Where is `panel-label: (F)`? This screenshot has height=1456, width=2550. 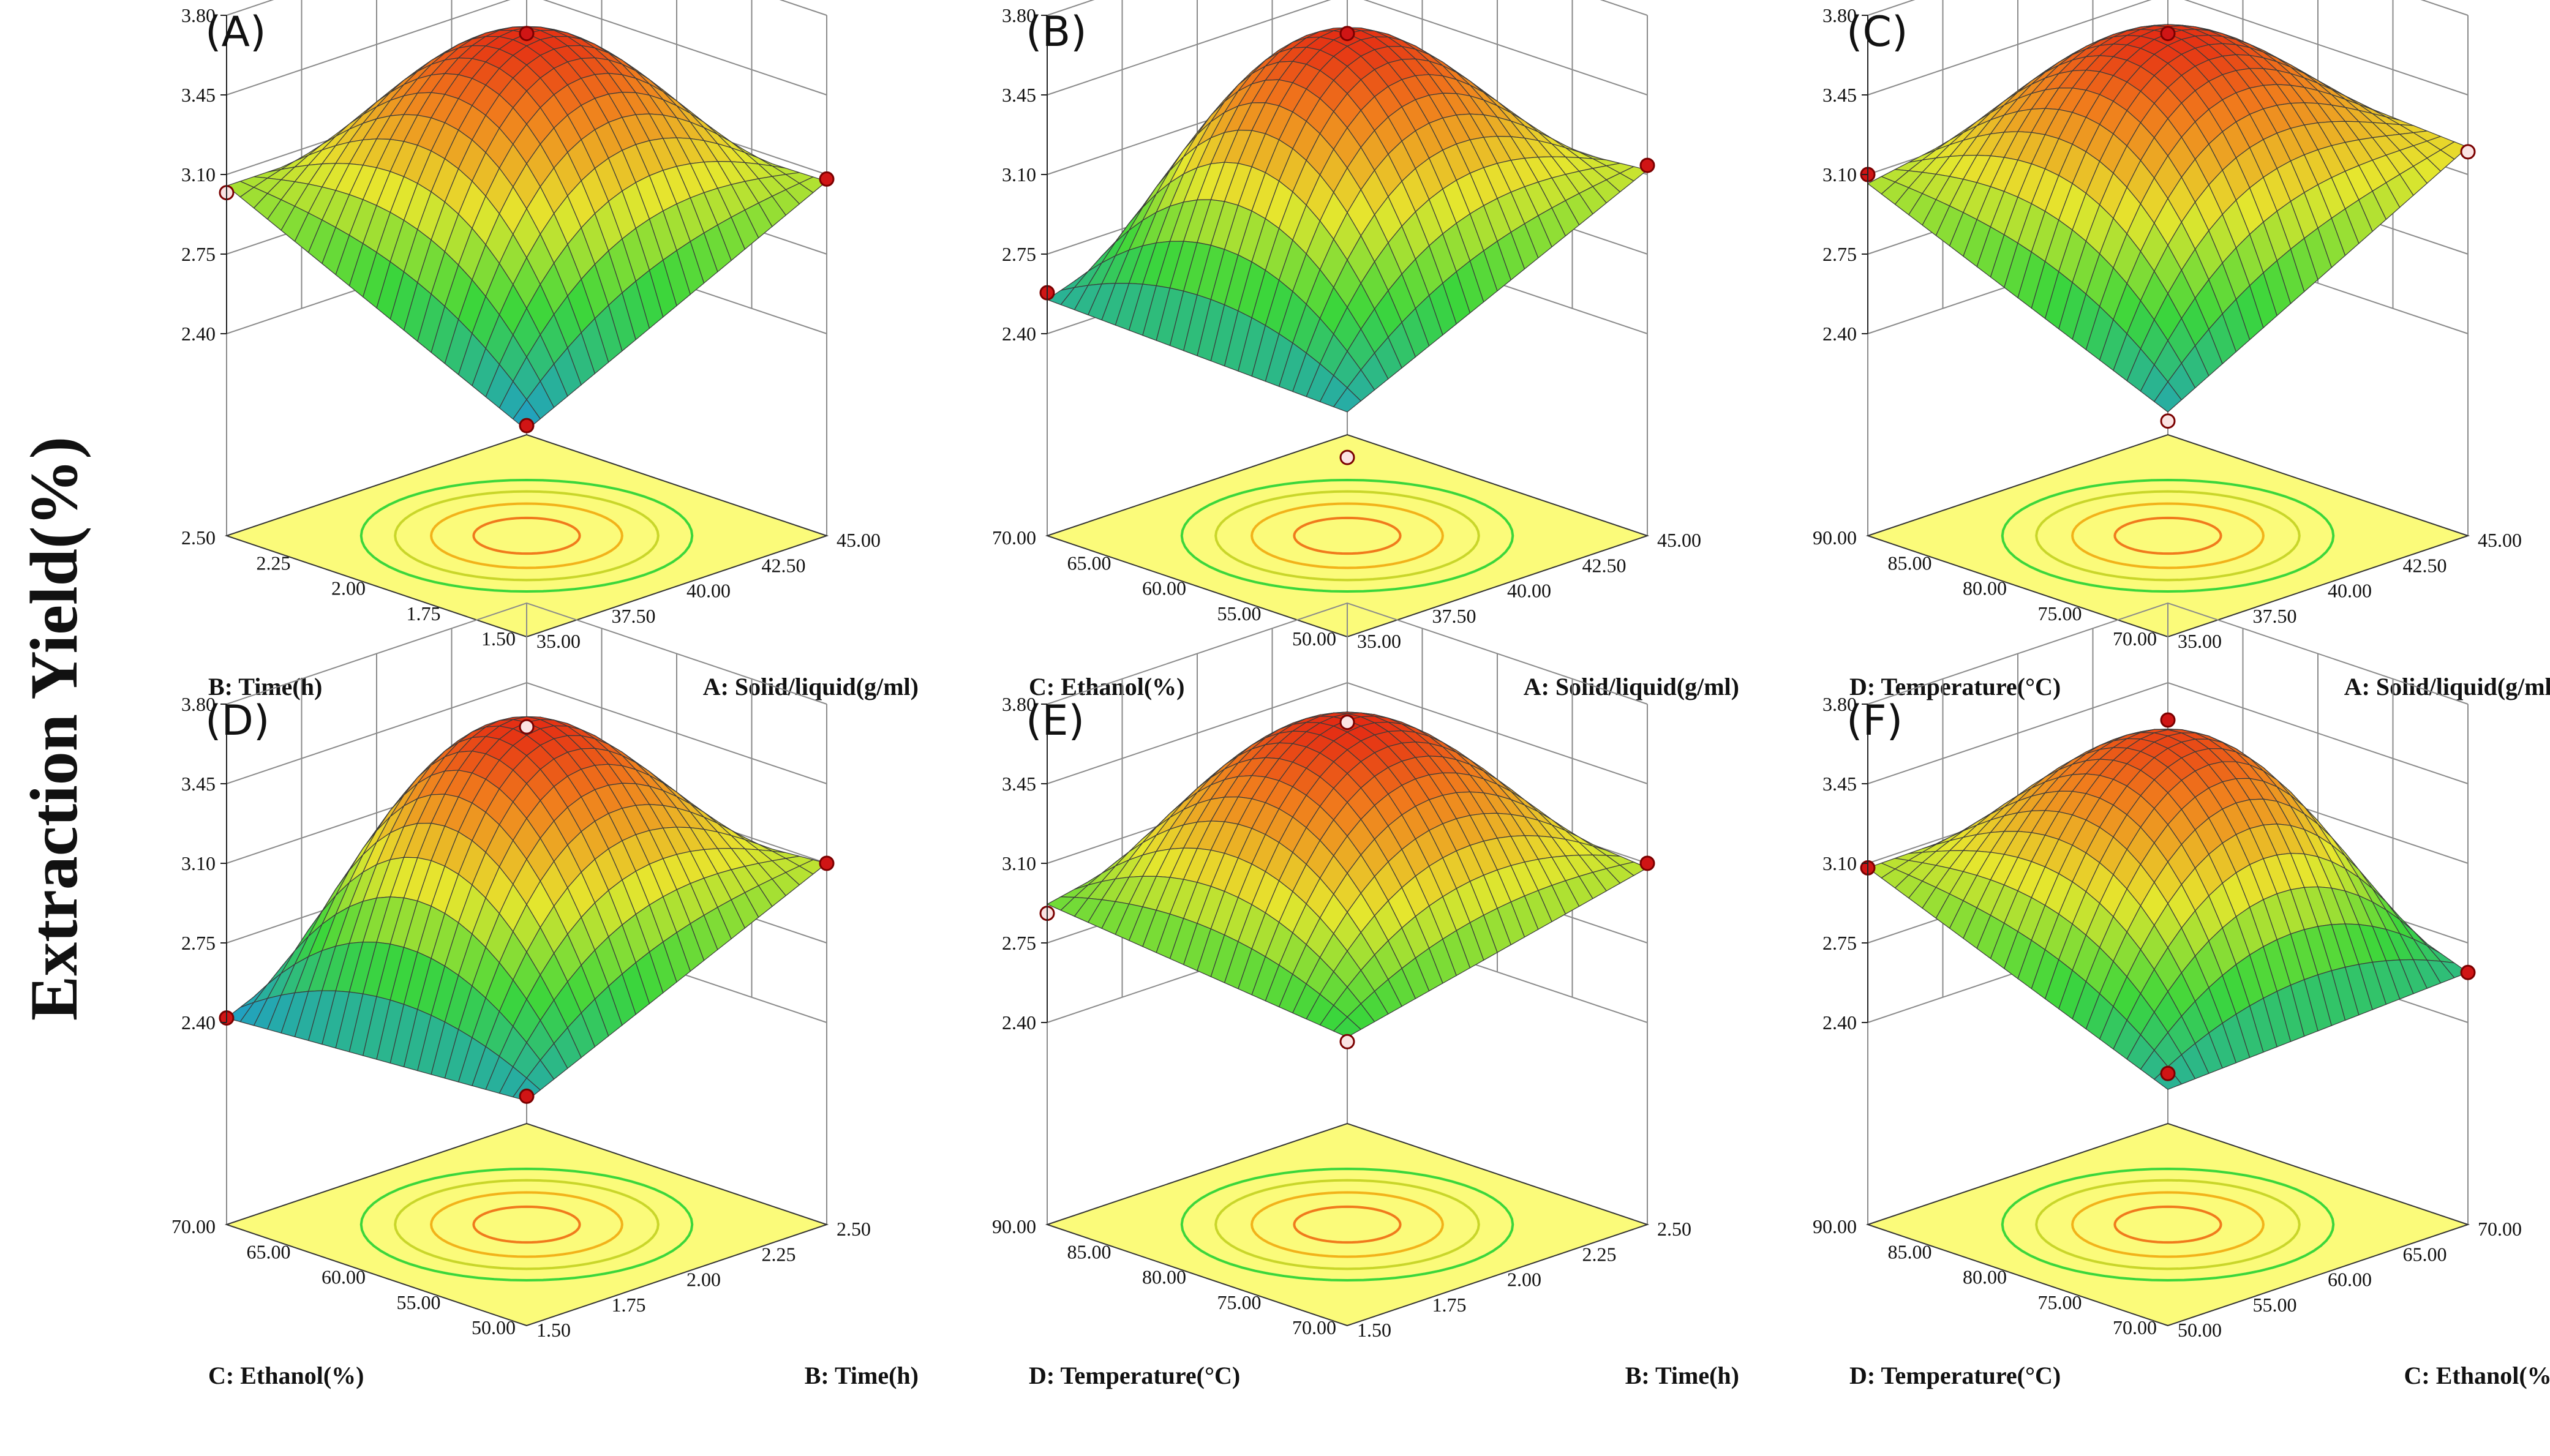 panel-label: (F) is located at coordinates (1874, 721).